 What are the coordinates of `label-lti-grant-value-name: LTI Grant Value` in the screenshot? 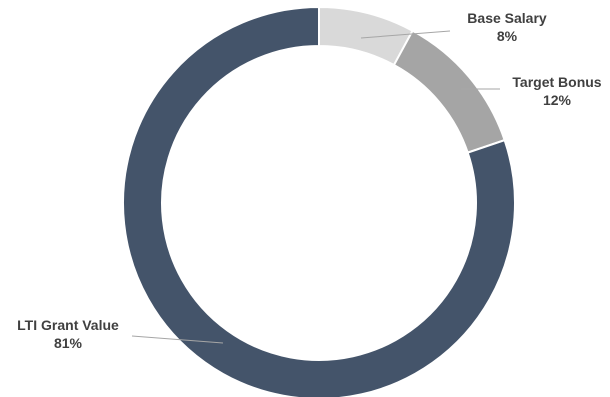 It's located at (68, 325).